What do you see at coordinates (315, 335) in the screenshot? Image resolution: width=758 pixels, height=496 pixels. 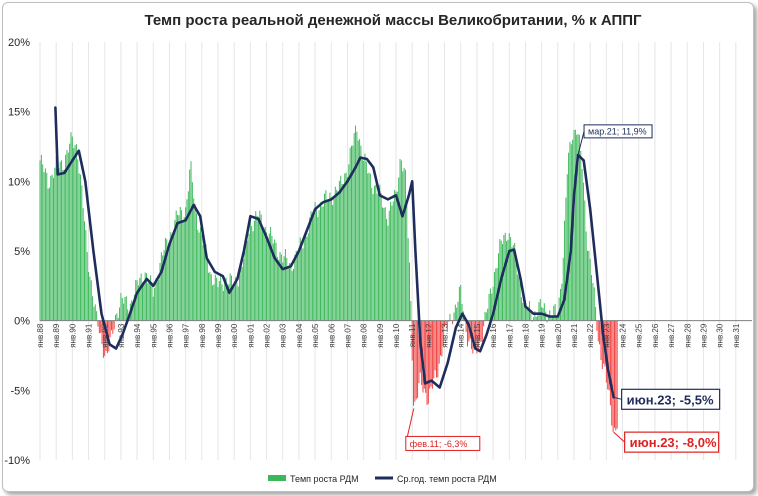 I see `x-tick-label-17: янв.05` at bounding box center [315, 335].